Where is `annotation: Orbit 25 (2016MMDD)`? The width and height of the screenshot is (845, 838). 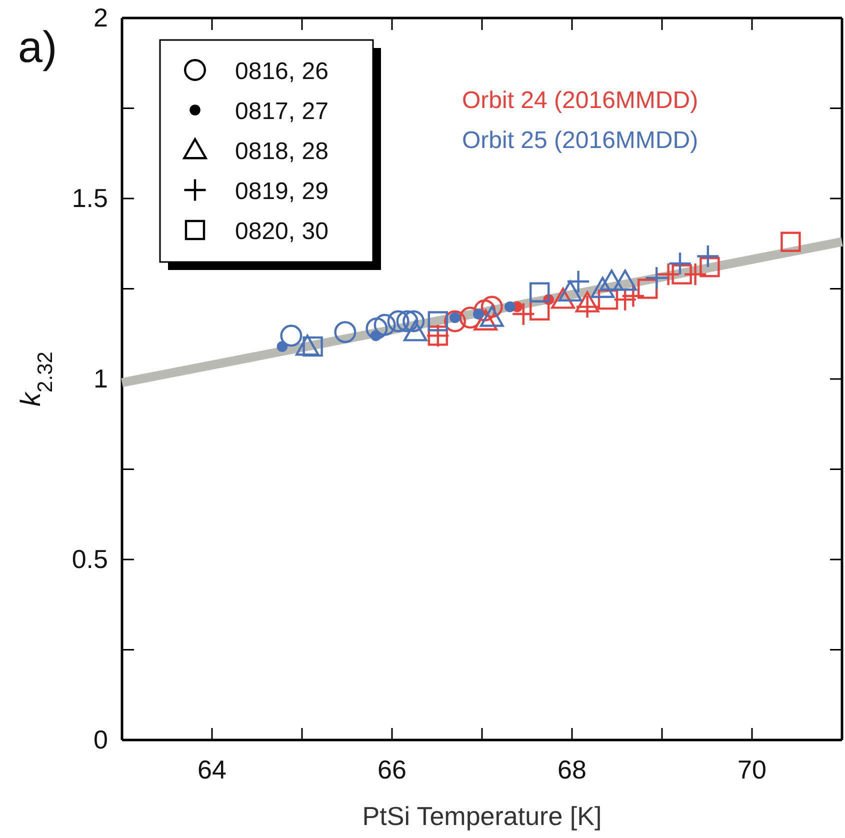
annotation: Orbit 25 (2016MMDD) is located at coordinates (580, 140).